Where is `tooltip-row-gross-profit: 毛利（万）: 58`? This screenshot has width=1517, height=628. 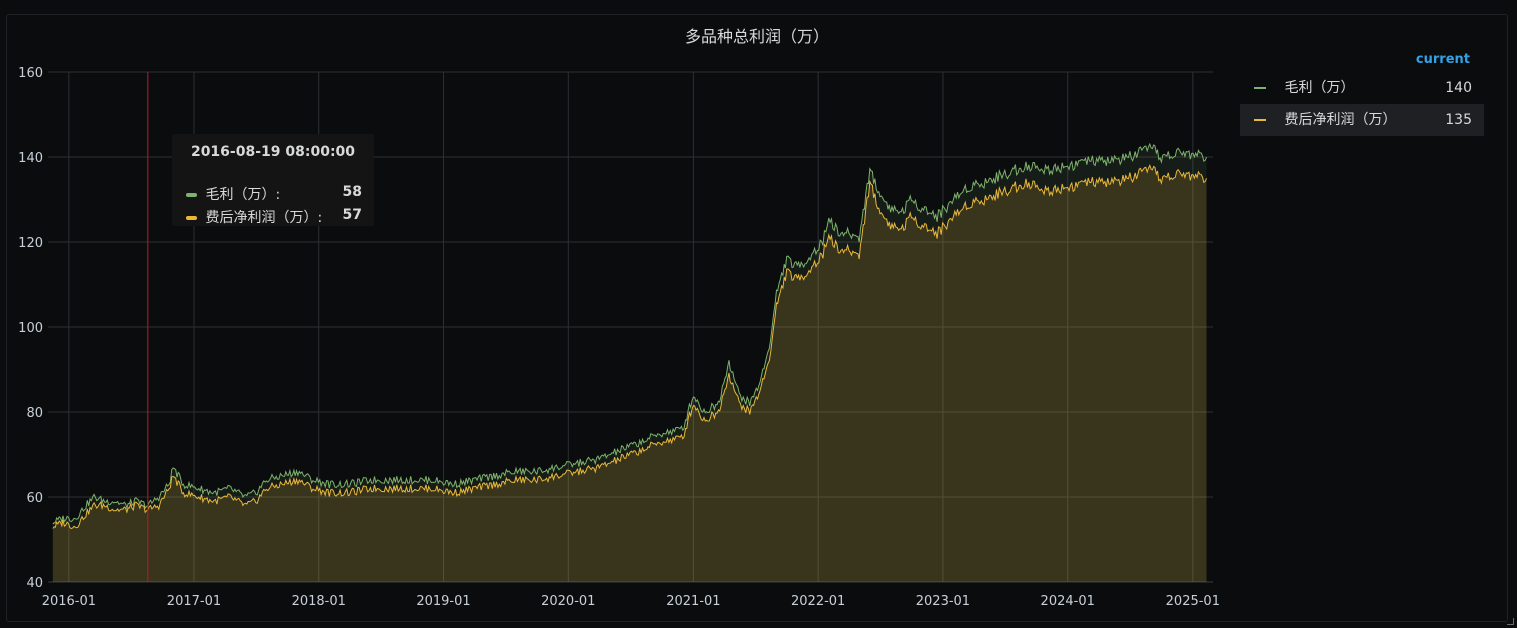 tooltip-row-gross-profit: 毛利（万）: 58 is located at coordinates (274, 194).